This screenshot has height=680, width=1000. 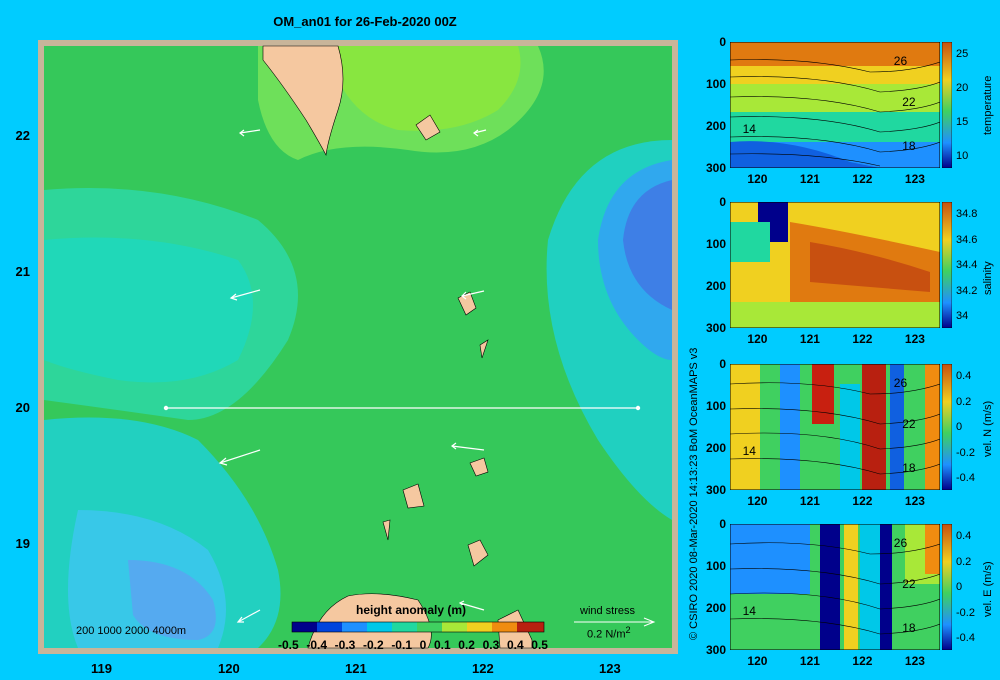 What do you see at coordinates (967, 265) in the screenshot?
I see `panel-colorbar-tick: 34.4` at bounding box center [967, 265].